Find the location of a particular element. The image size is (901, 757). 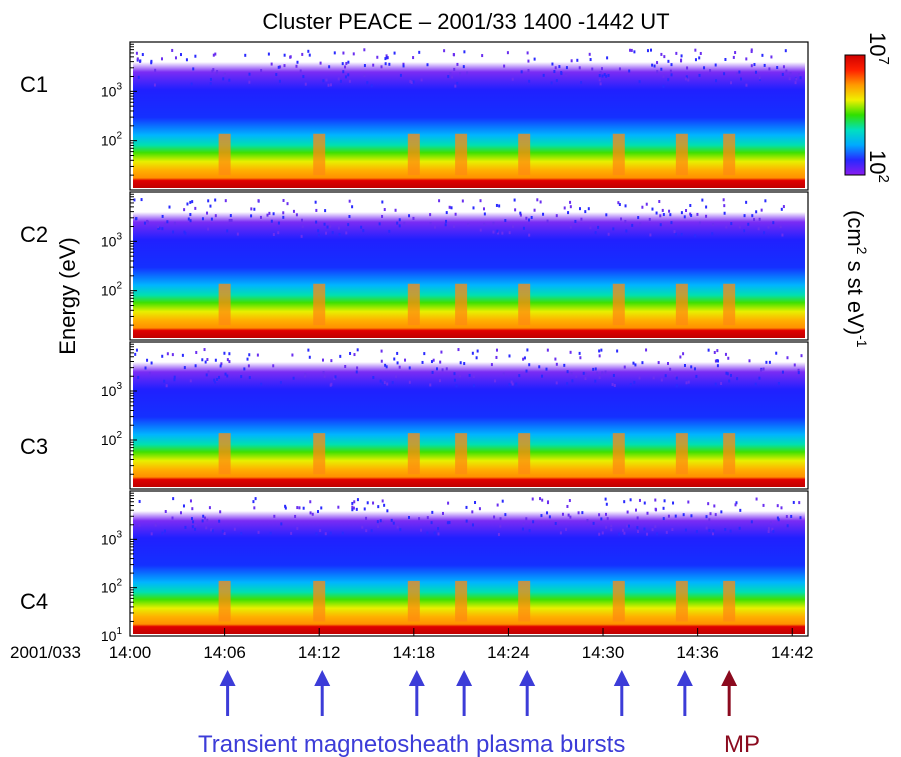

x-tick-label: 14:36 is located at coordinates (697, 652).